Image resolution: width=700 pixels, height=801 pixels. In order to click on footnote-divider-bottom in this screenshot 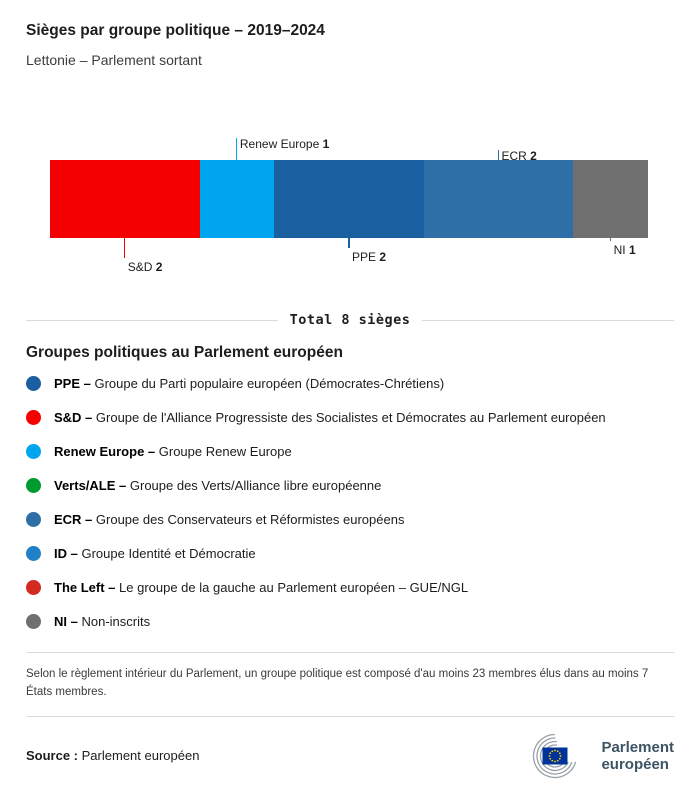, I will do `click(350, 716)`.